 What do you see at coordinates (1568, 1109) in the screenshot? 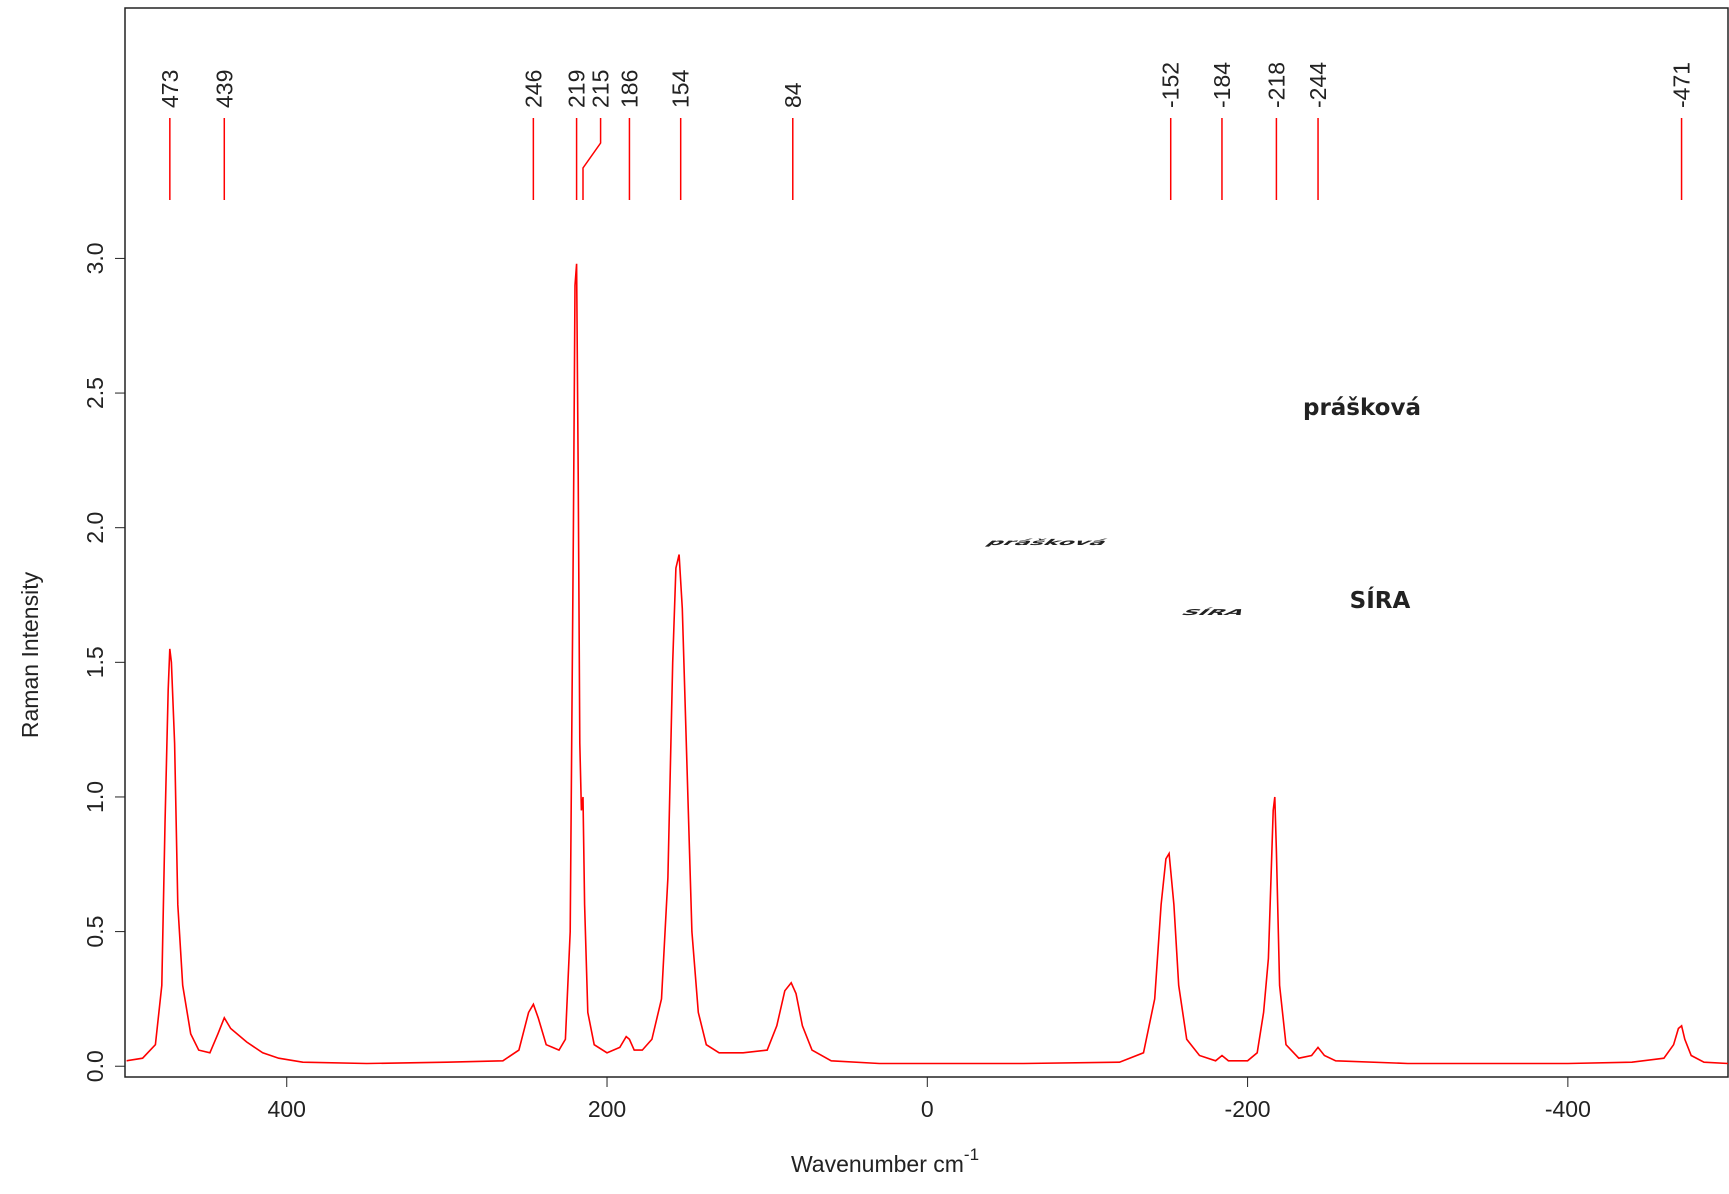
I see `x-tick-label: -400` at bounding box center [1568, 1109].